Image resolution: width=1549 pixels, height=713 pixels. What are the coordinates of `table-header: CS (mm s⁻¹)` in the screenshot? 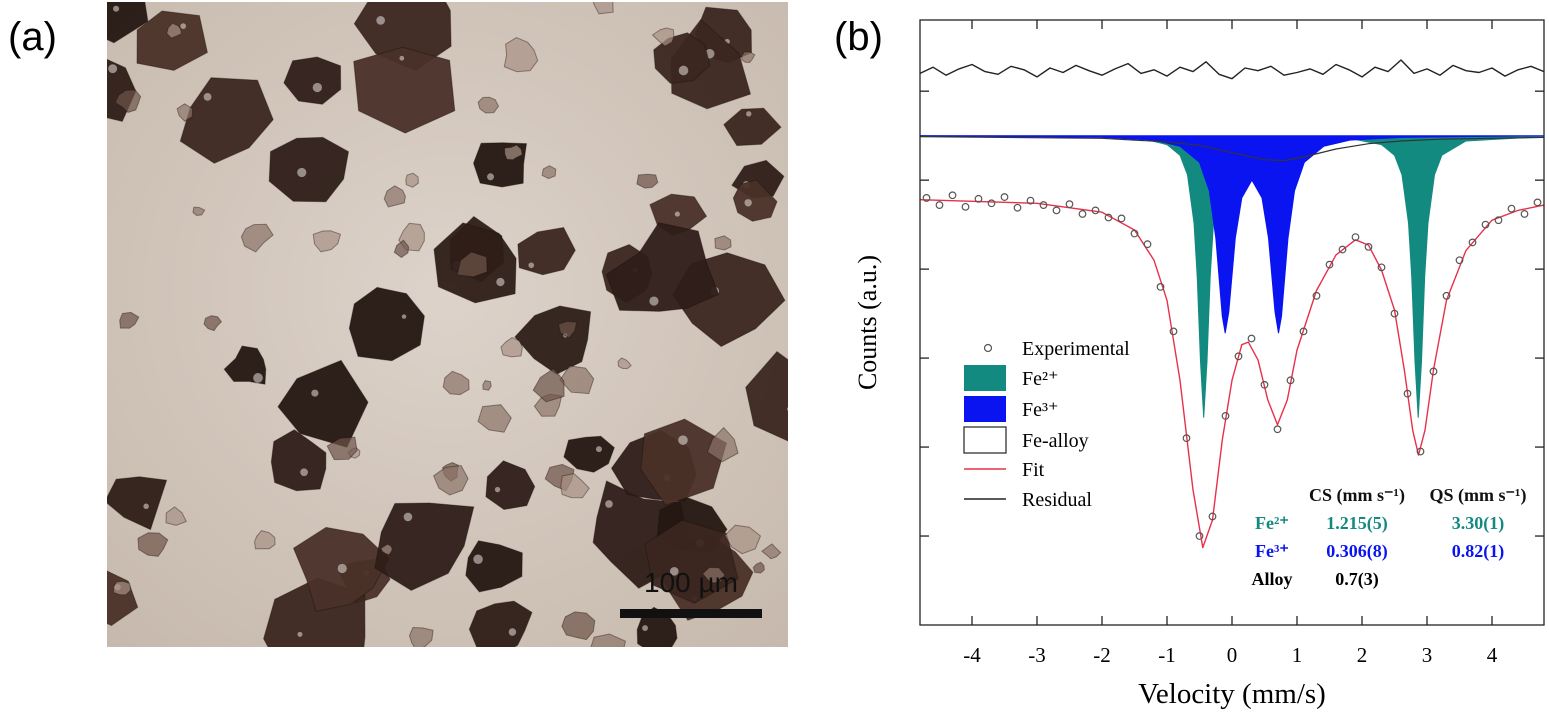 It's located at (1357, 495).